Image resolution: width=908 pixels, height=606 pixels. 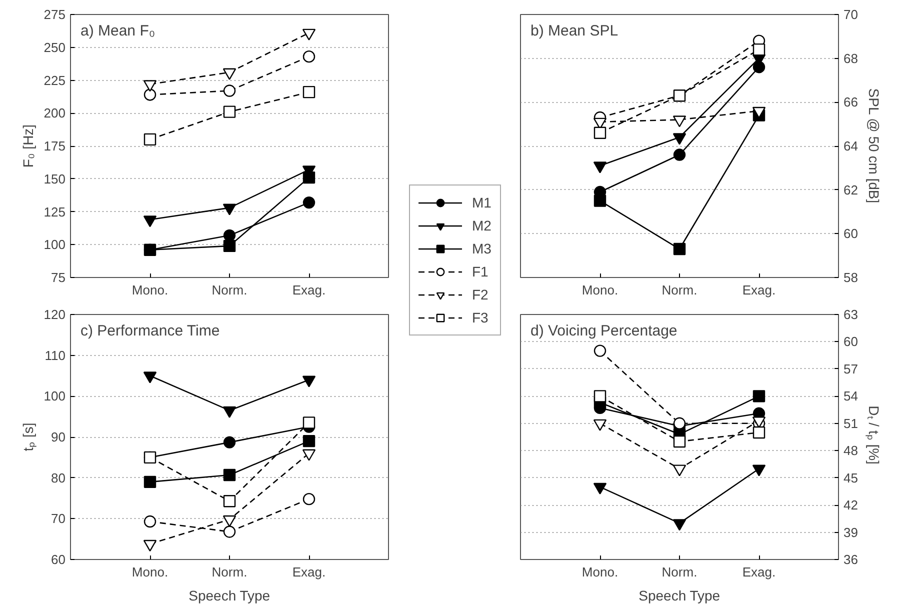 What do you see at coordinates (481, 272) in the screenshot?
I see `legend-label: F1` at bounding box center [481, 272].